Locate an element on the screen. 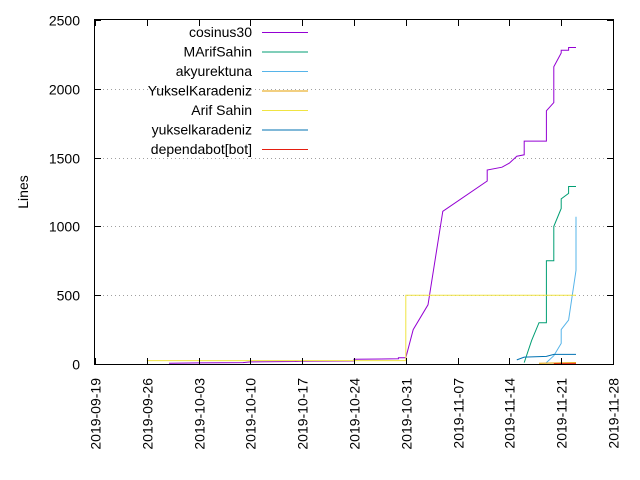 Image resolution: width=640 pixels, height=480 pixels. y-tick-label: 500 is located at coordinates (69, 296).